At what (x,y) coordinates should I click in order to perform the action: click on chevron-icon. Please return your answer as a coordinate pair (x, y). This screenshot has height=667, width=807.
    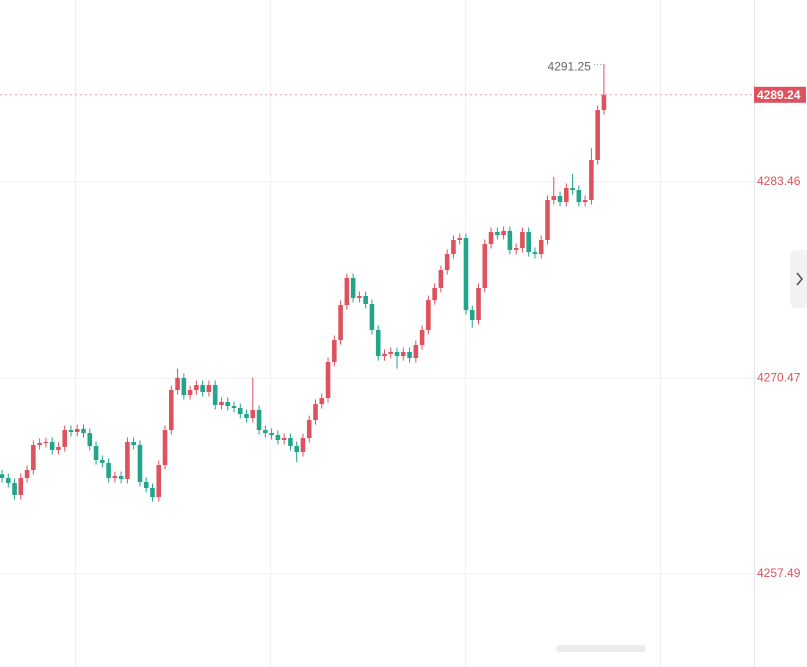
    Looking at the image, I should click on (800, 279).